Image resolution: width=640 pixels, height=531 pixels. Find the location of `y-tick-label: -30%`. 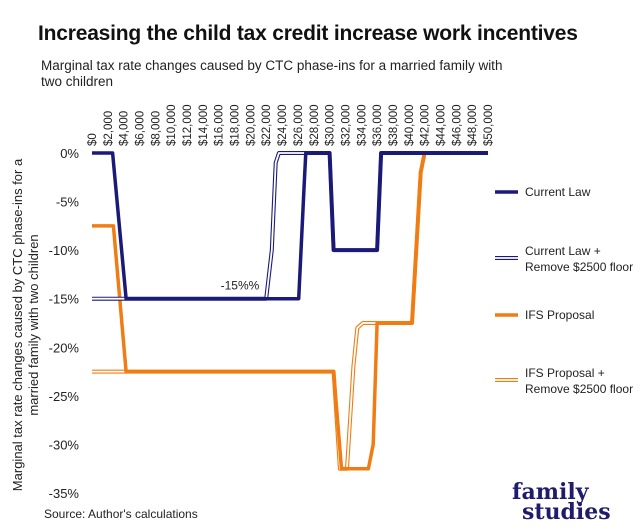

y-tick-label: -30% is located at coordinates (64, 444).